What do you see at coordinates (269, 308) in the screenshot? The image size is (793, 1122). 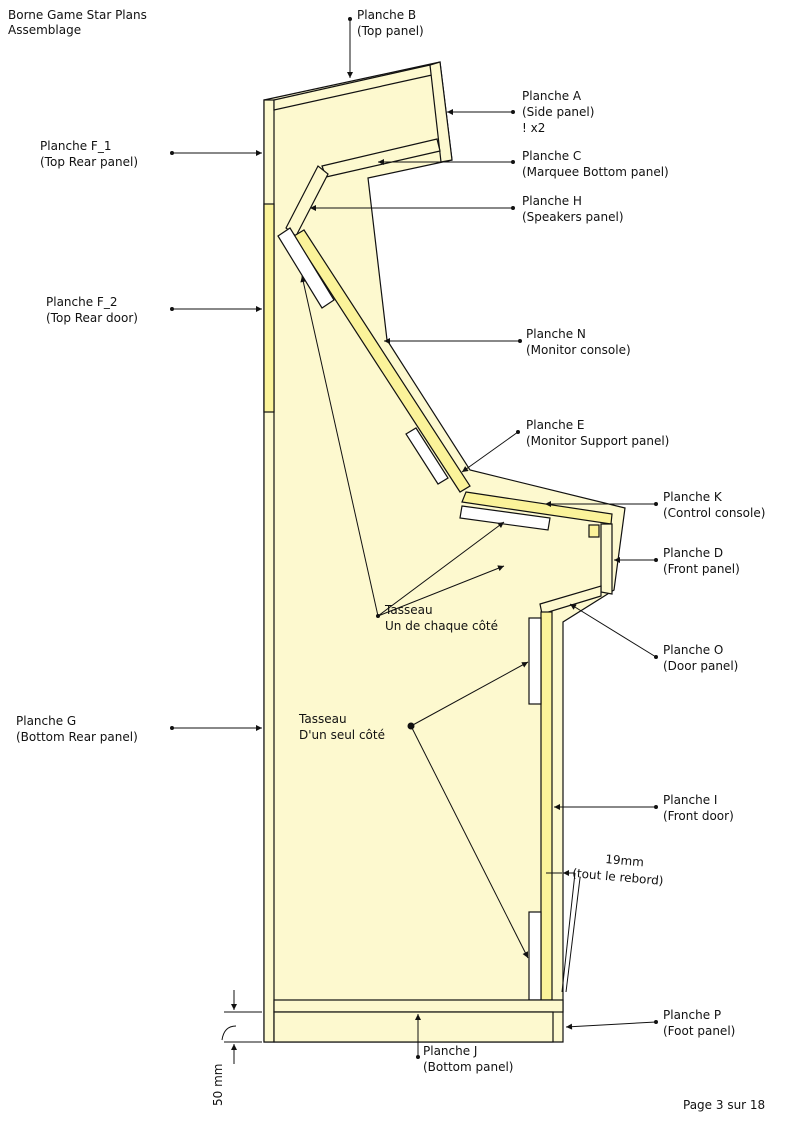 I see `rear-door-f2` at bounding box center [269, 308].